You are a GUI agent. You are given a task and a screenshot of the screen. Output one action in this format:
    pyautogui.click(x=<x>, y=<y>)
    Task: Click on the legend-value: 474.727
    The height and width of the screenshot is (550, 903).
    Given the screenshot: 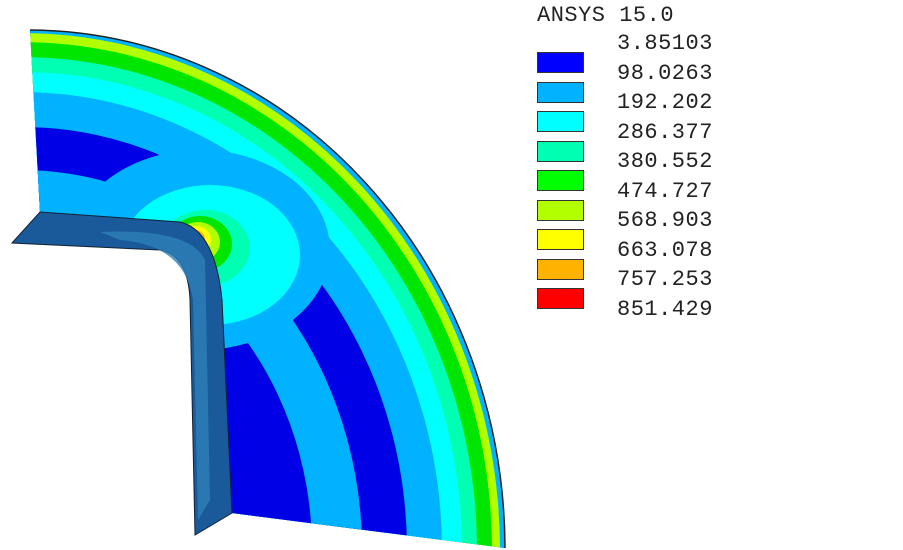 What is the action you would take?
    pyautogui.click(x=665, y=191)
    